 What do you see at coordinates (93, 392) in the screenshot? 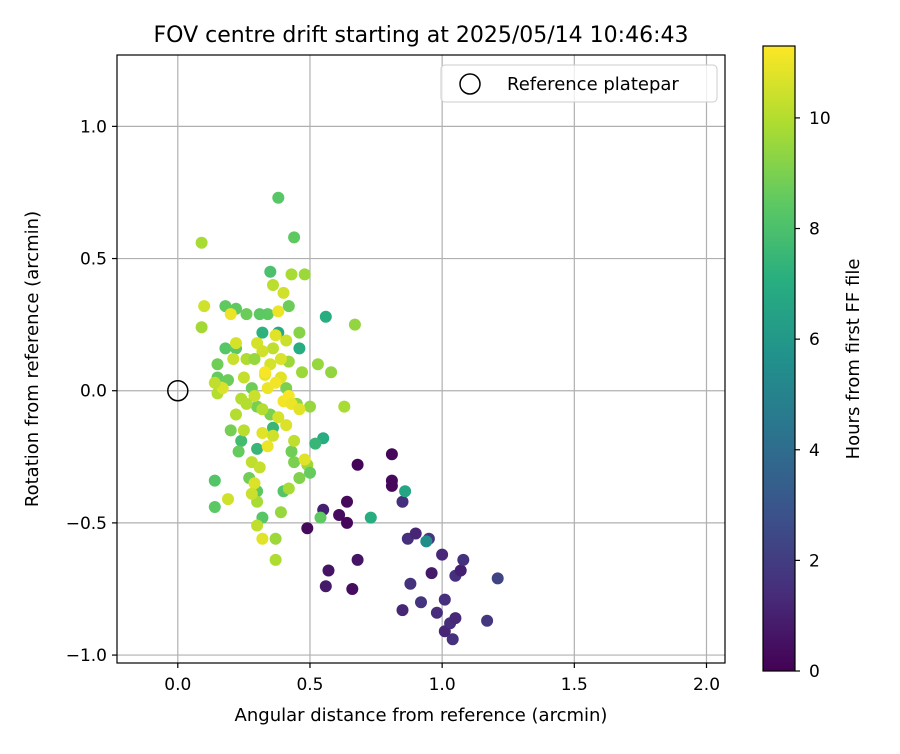
I see `y-tick-label: 0.0` at bounding box center [93, 392].